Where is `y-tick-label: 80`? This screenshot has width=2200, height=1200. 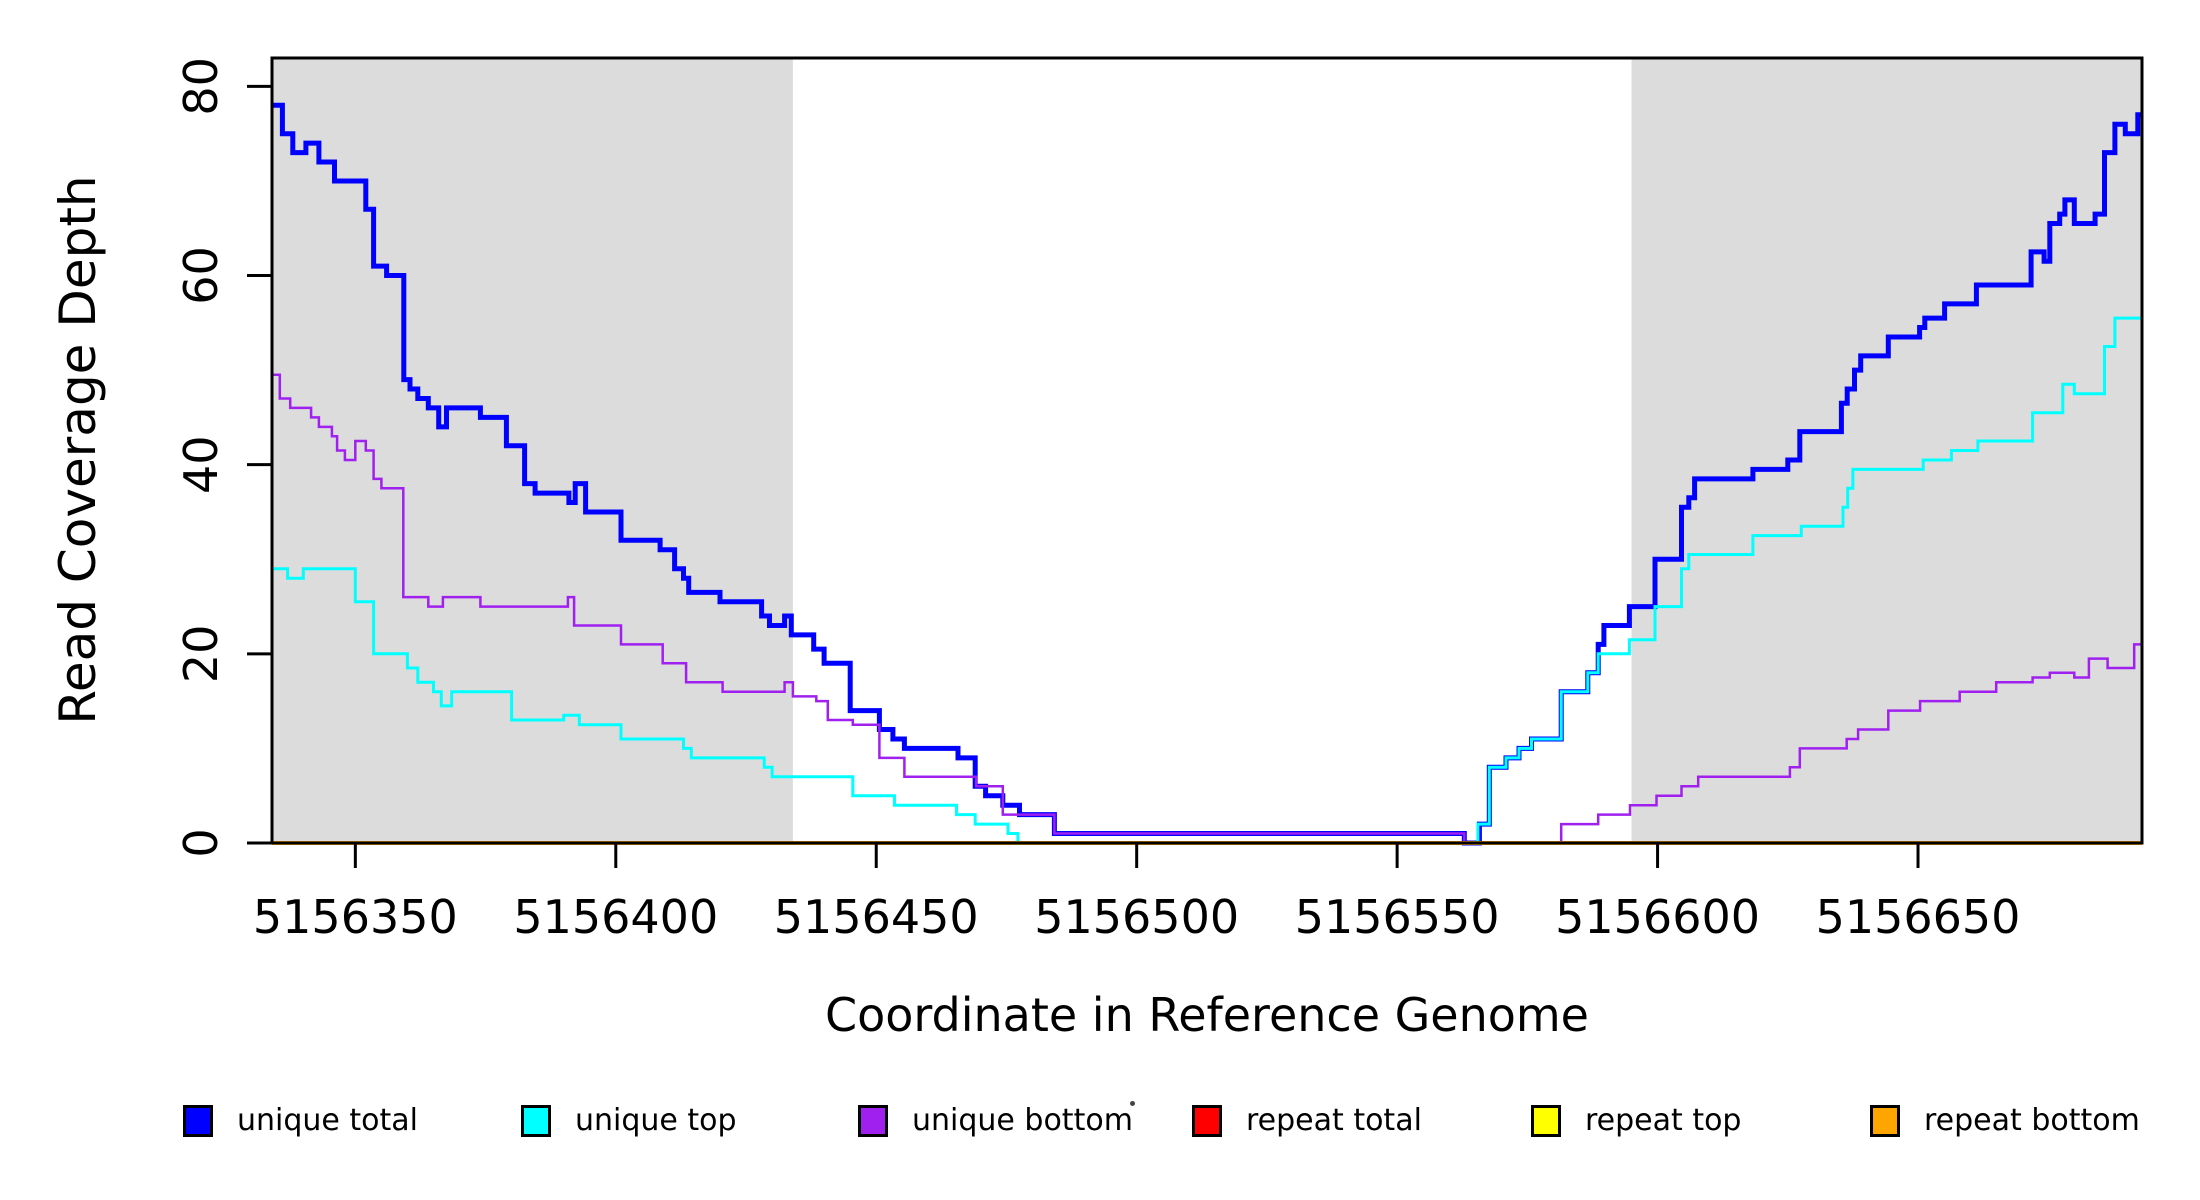 y-tick-label: 80 is located at coordinates (201, 86).